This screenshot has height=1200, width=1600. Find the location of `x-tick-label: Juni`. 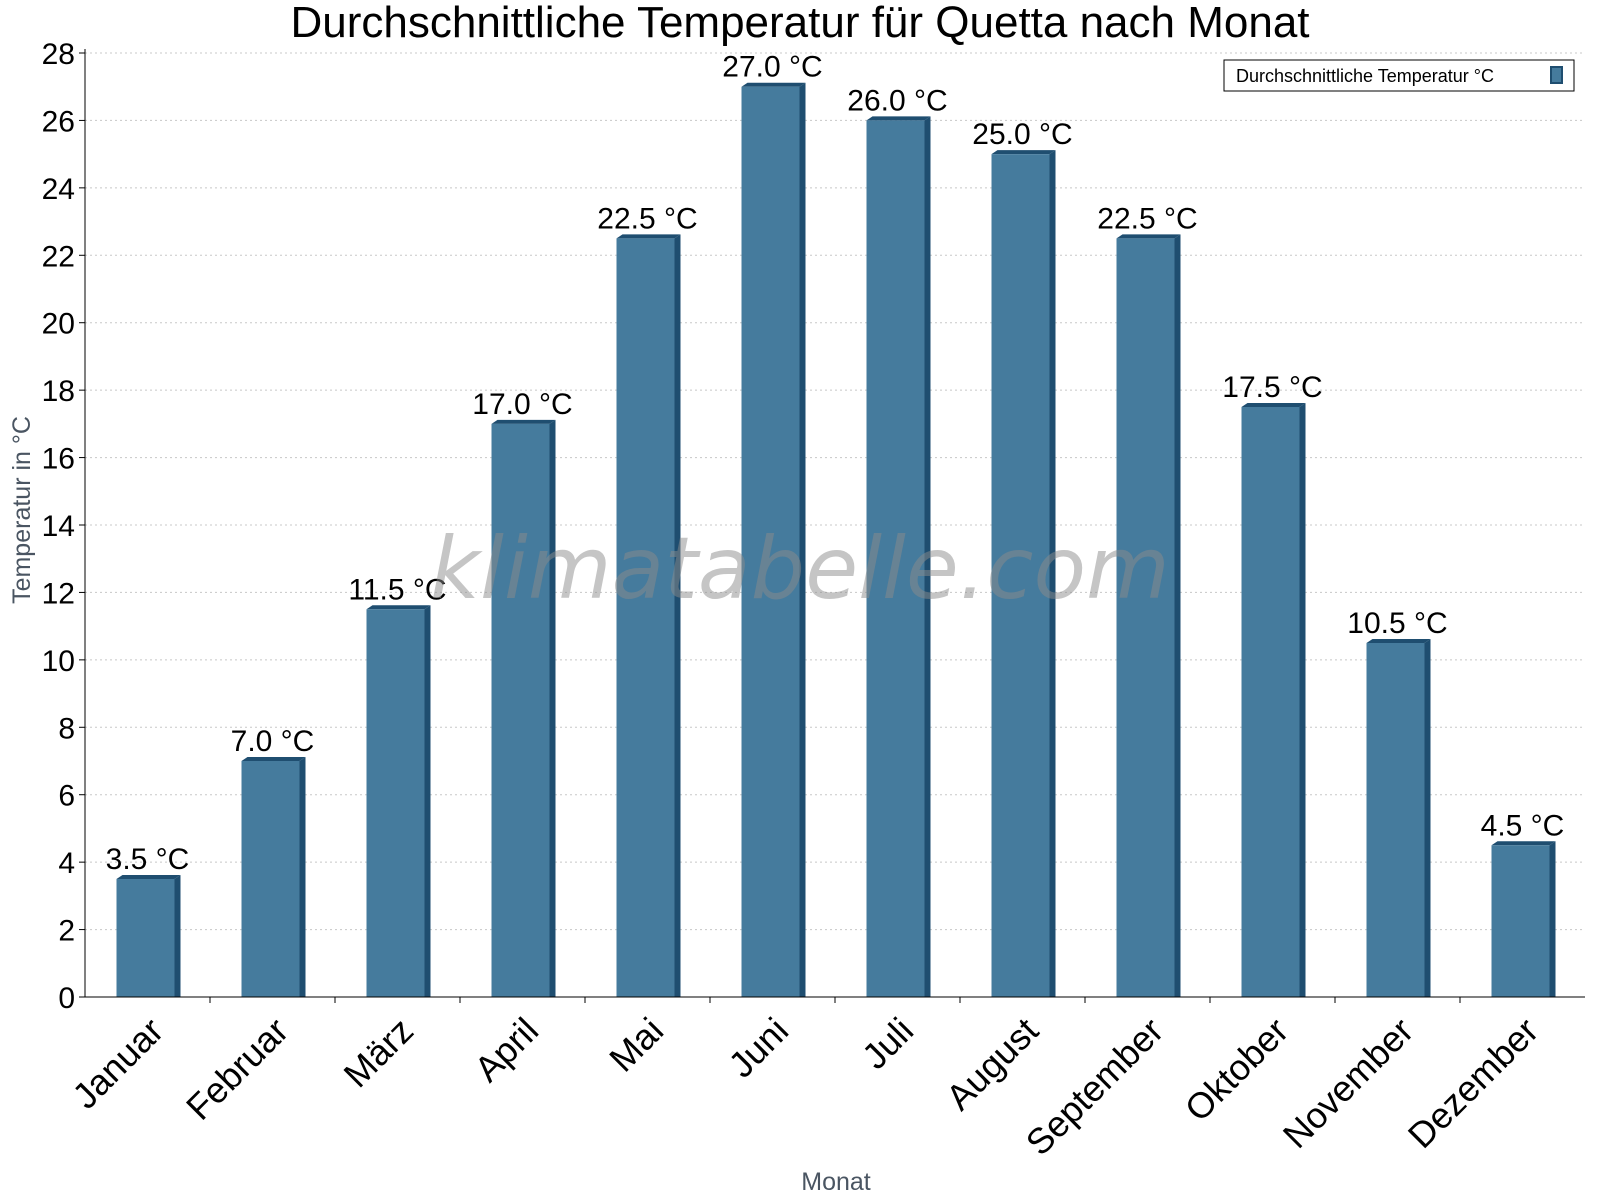

x-tick-label: Juni is located at coordinates (758, 1048).